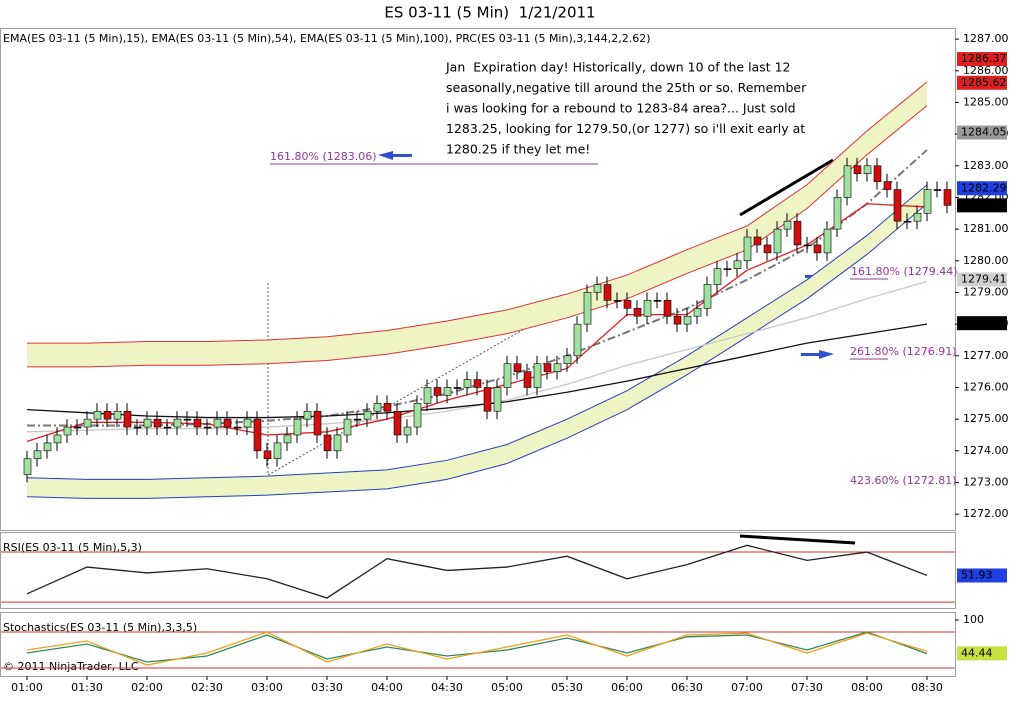 This screenshot has width=1016, height=720. I want to click on x-tick-label: 03:30, so click(327, 687).